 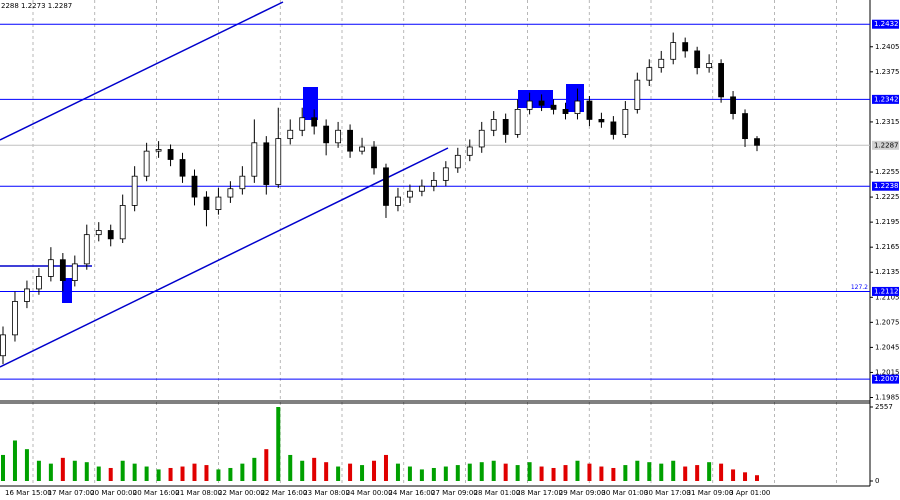 What do you see at coordinates (887, 247) in the screenshot?
I see `y-tick-label: 1.2165` at bounding box center [887, 247].